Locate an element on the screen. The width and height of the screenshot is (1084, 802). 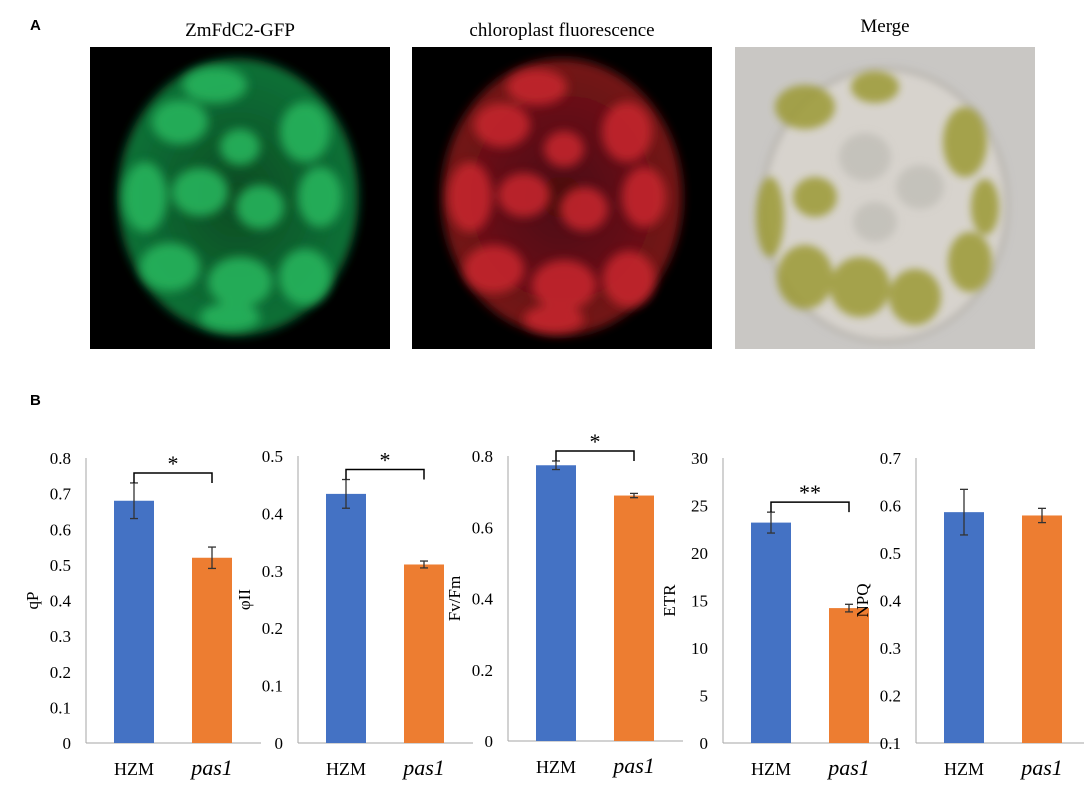
y-tick-label: 5 is located at coordinates (704, 696).